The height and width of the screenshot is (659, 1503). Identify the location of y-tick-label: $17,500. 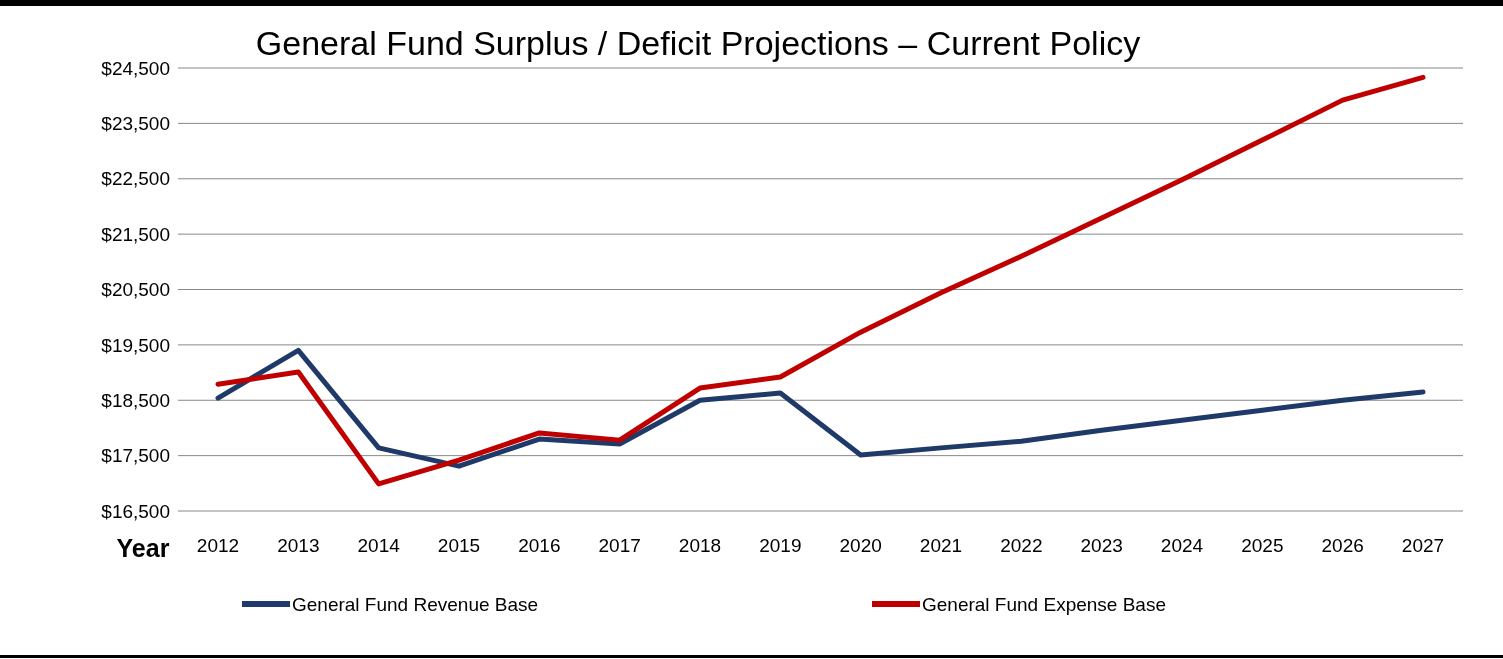
(135, 456).